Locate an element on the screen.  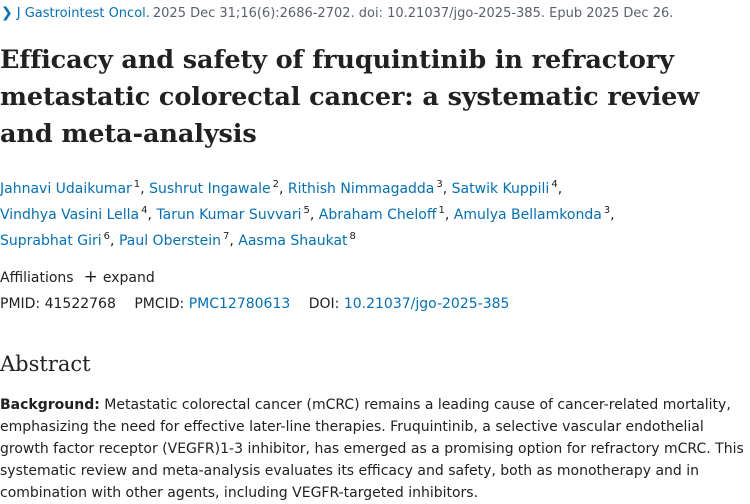
pmcid-label: PMCID: is located at coordinates (159, 304).